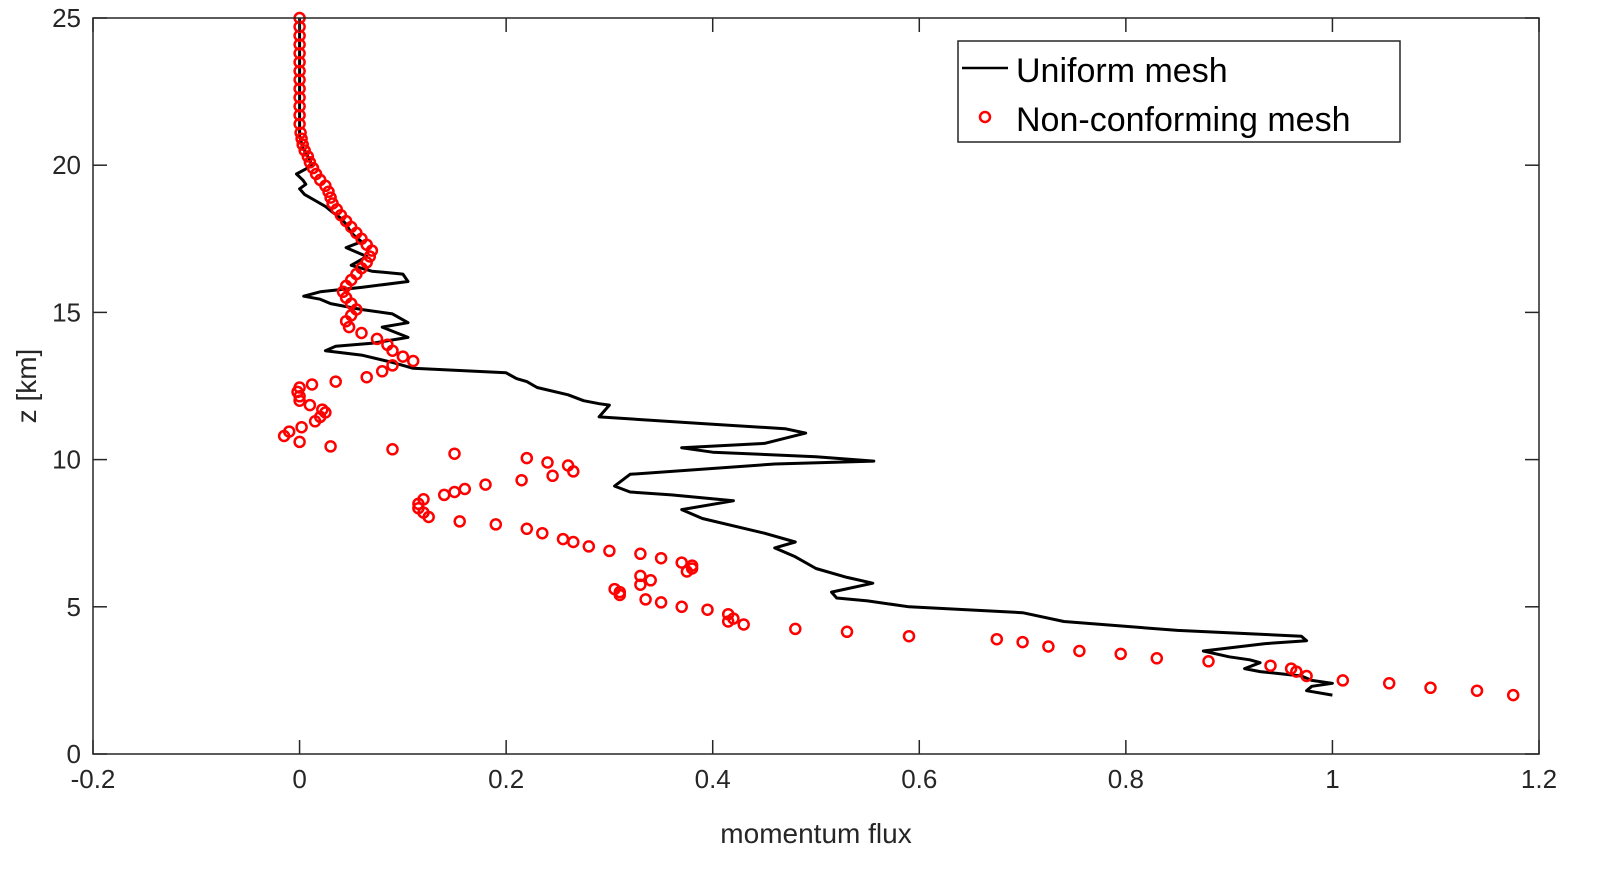 The height and width of the screenshot is (876, 1610). What do you see at coordinates (93, 779) in the screenshot?
I see `x-tick-label: -0.2` at bounding box center [93, 779].